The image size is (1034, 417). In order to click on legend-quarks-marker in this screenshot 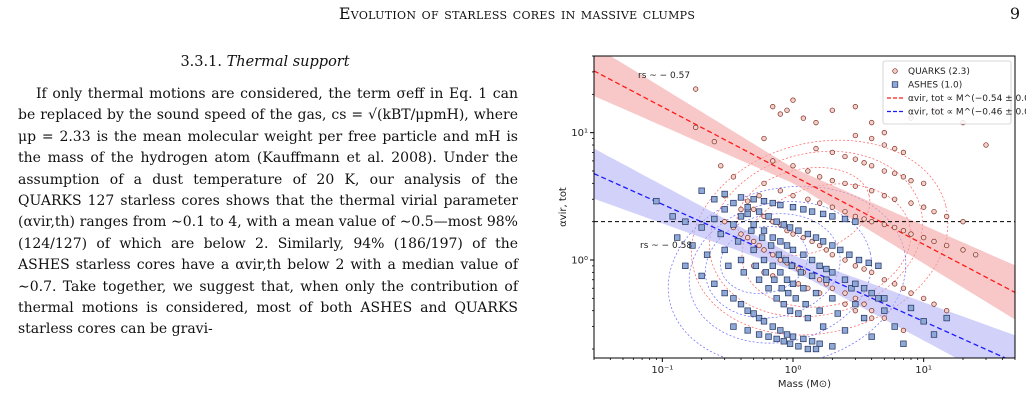, I will do `click(895, 71)`.